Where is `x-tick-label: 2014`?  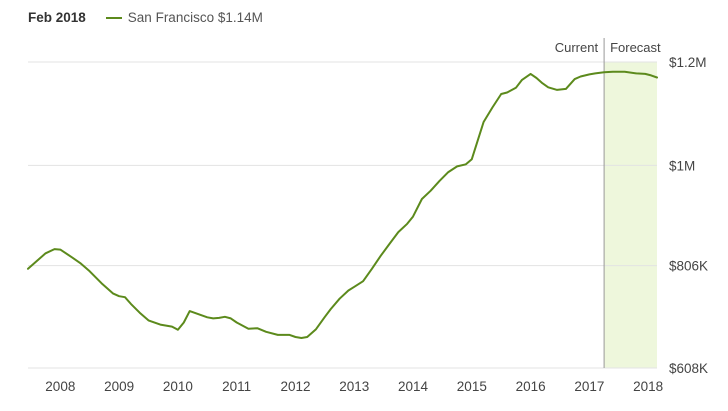
x-tick-label: 2014 is located at coordinates (413, 386).